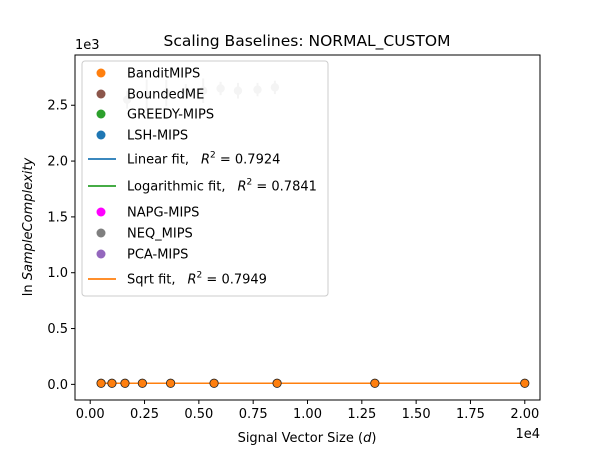 The height and width of the screenshot is (450, 600). I want to click on y-tick-label: 1.0, so click(57, 273).